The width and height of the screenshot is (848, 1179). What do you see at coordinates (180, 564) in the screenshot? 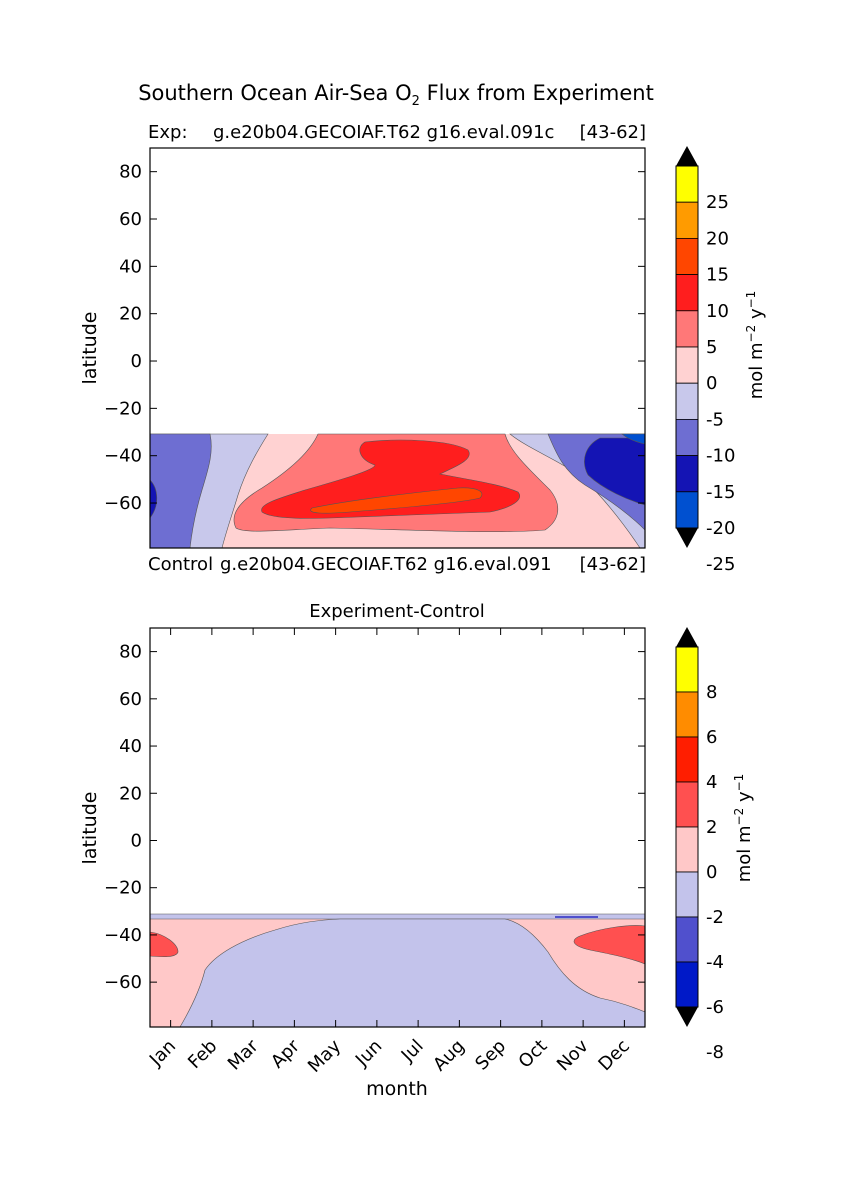
I see `top-footer-left: Control` at bounding box center [180, 564].